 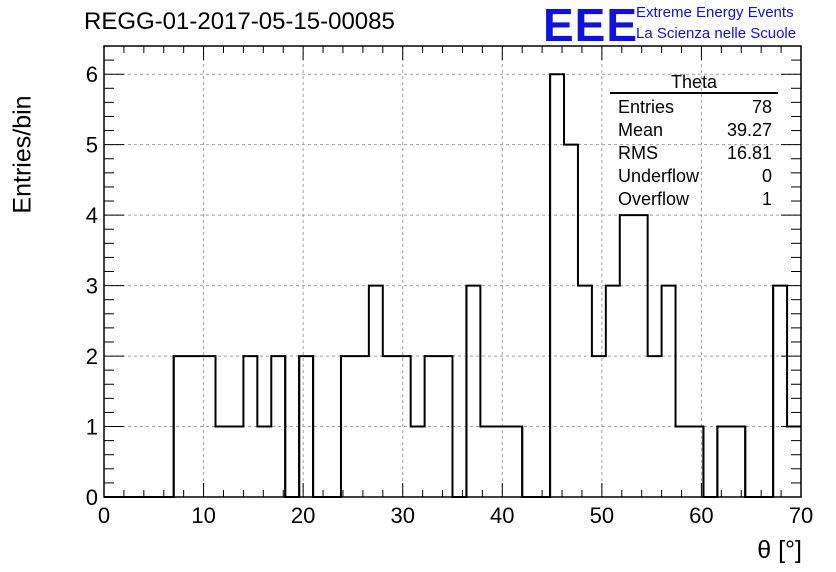 I want to click on logo-line-2: La Scienza nelle Scuole, so click(x=716, y=33).